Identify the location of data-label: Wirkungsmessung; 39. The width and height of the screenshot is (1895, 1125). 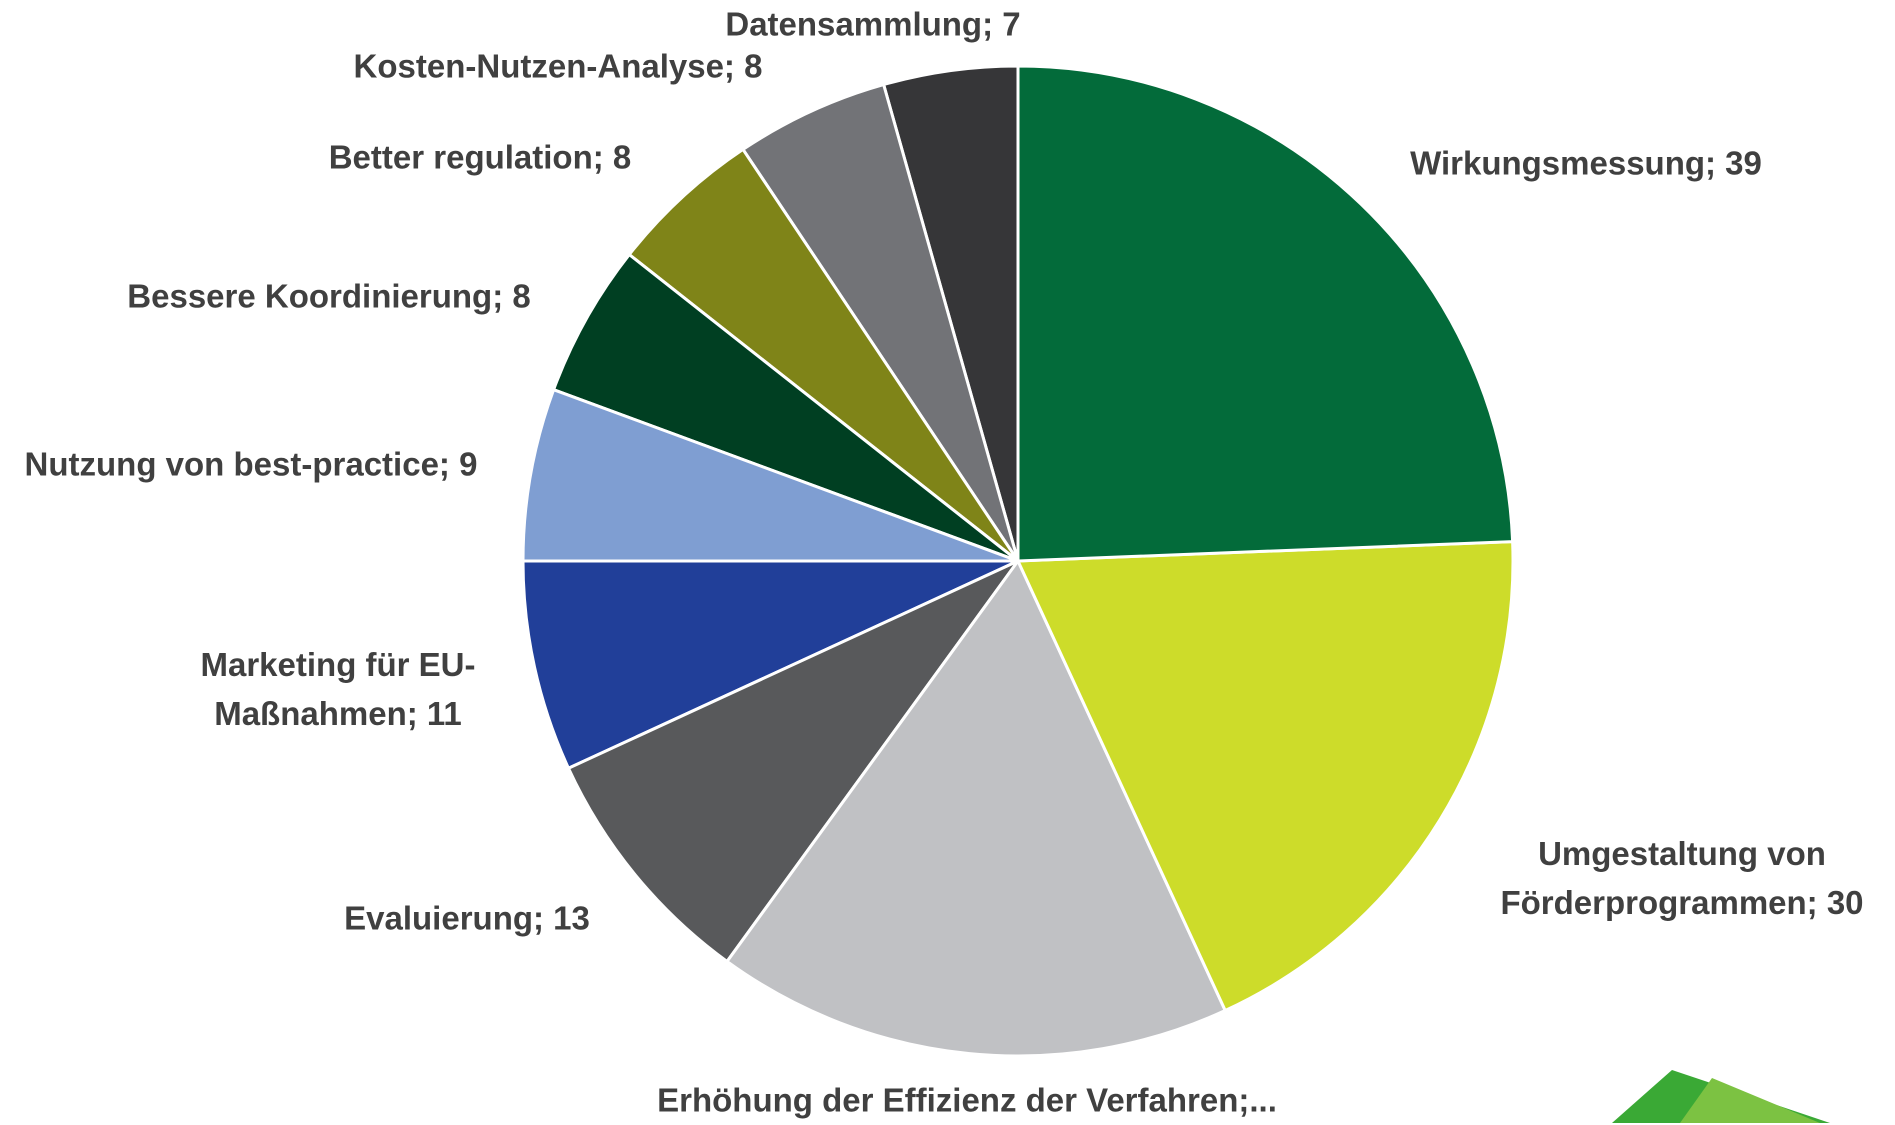
(1586, 163).